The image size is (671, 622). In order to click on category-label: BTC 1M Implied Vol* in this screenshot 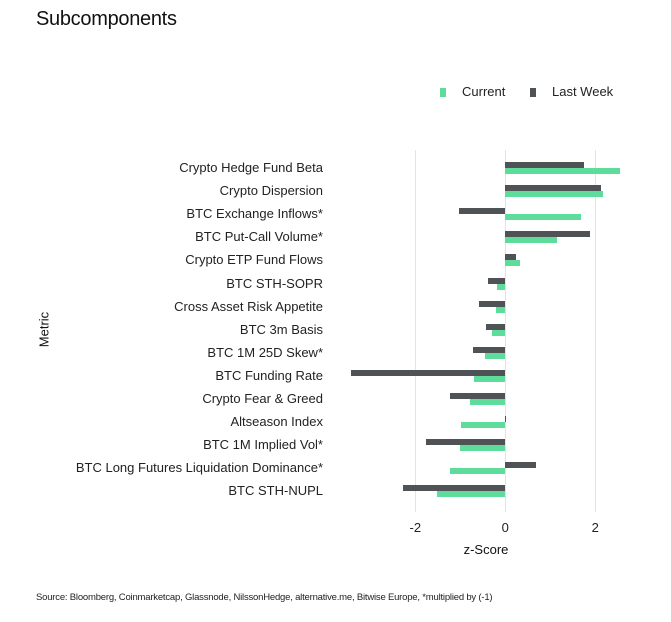, I will do `click(263, 445)`.